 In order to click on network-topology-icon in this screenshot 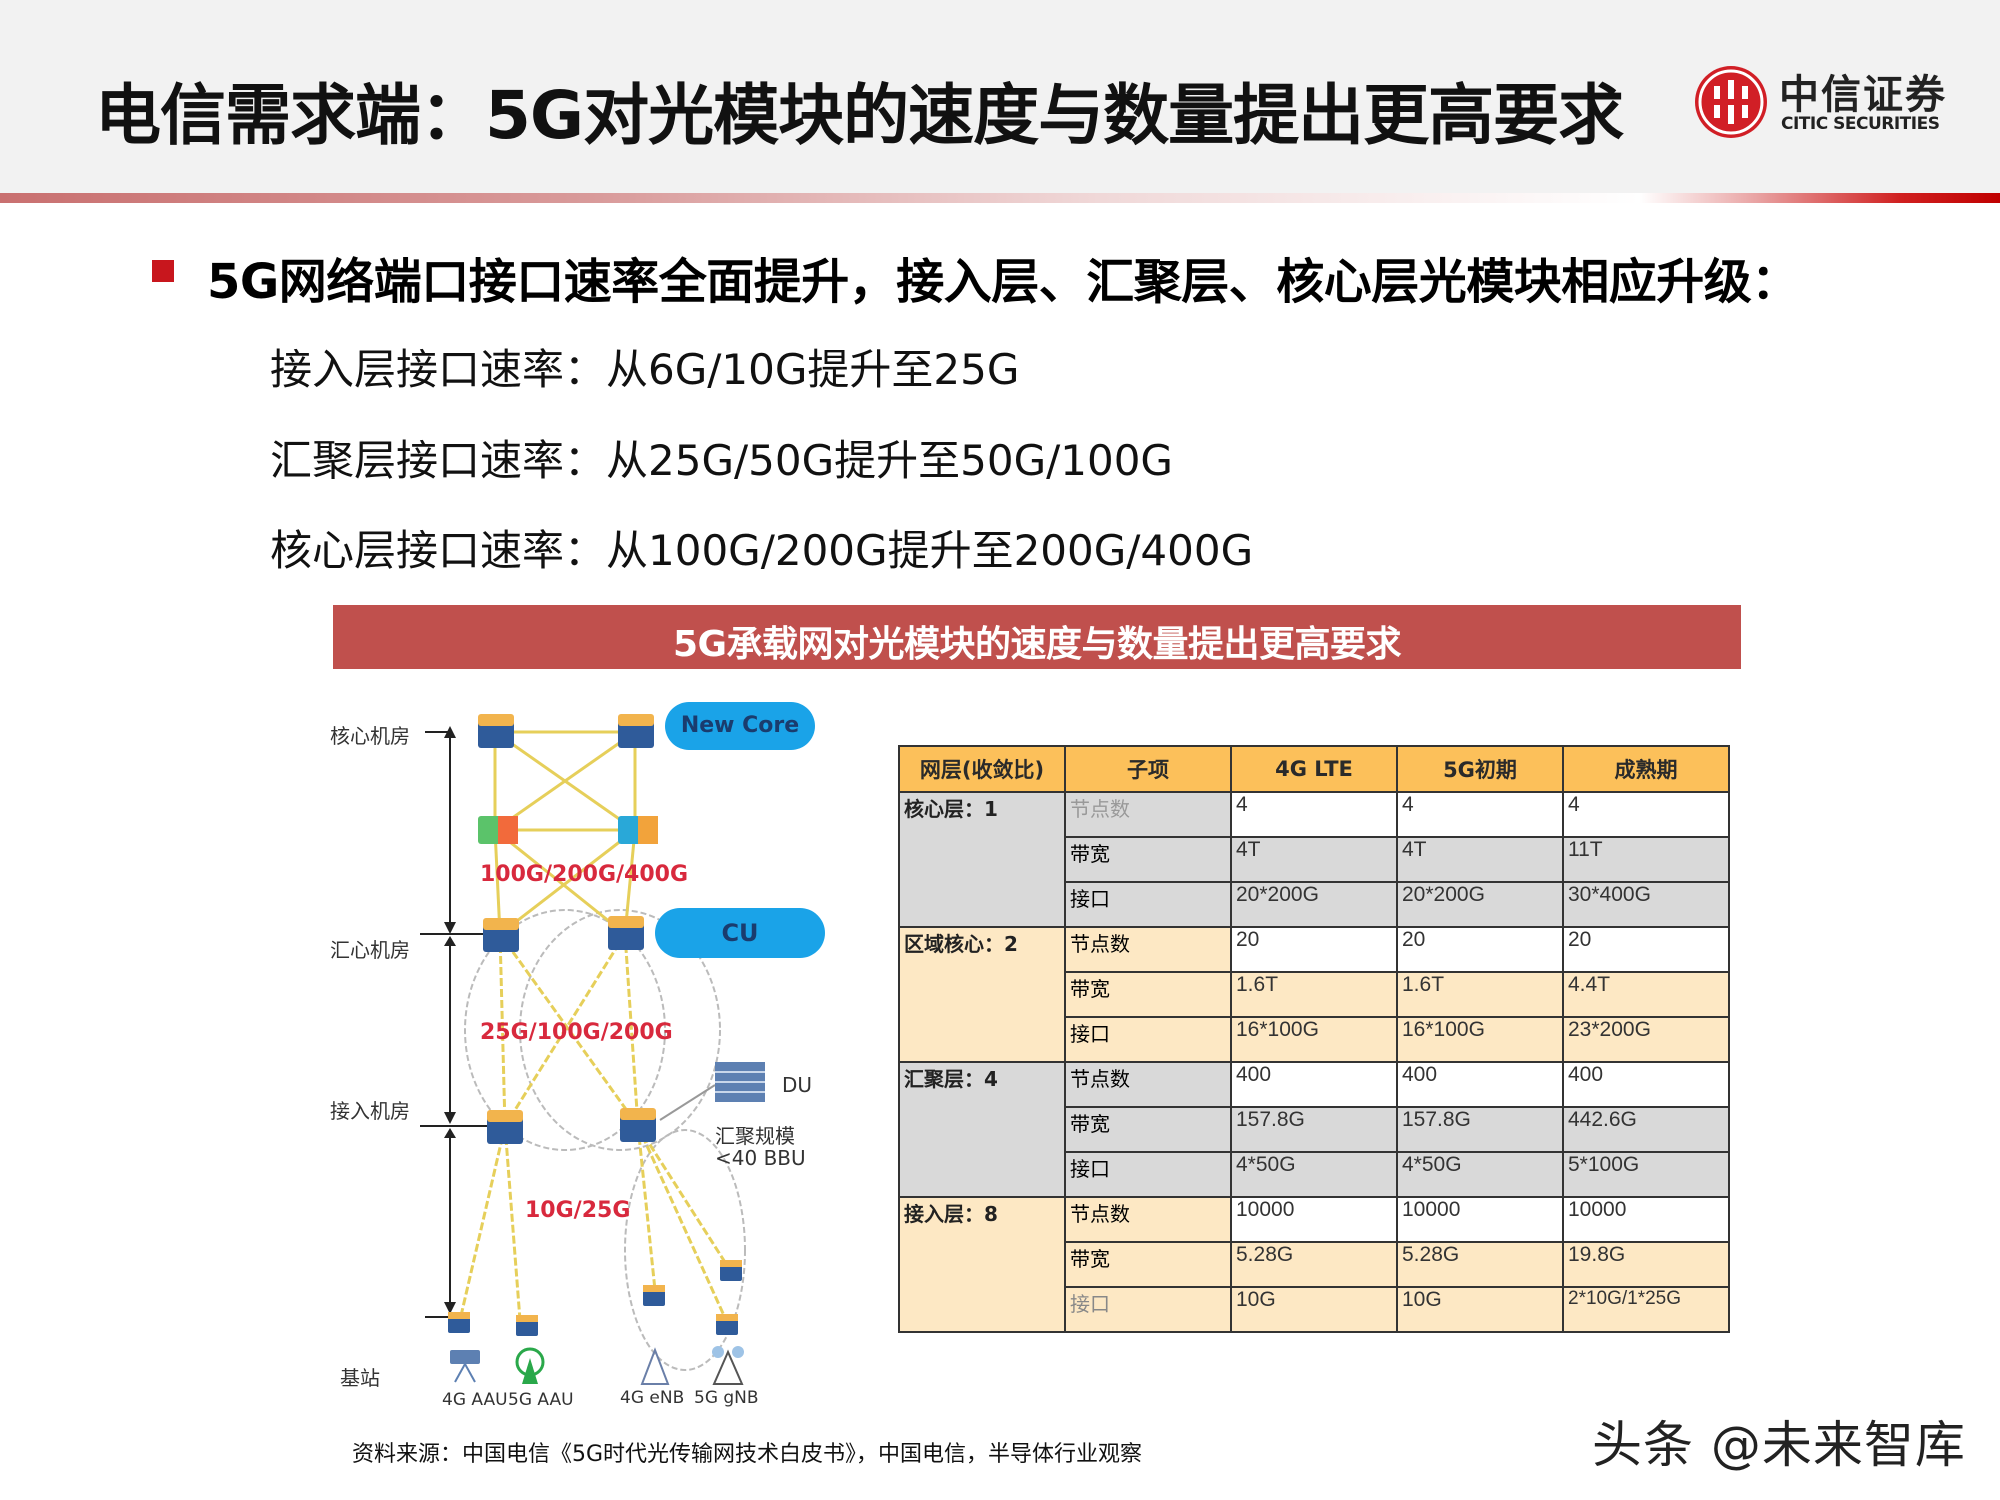, I will do `click(592, 1049)`.